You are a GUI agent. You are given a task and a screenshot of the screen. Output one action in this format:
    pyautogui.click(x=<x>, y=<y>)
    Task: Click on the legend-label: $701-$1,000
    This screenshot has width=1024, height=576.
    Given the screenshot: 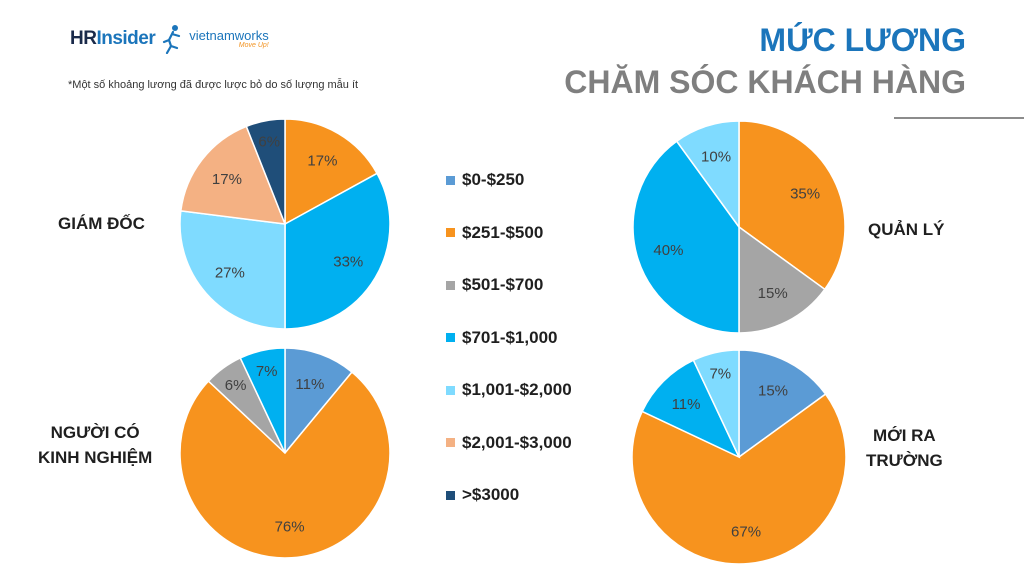 What is the action you would take?
    pyautogui.click(x=510, y=337)
    